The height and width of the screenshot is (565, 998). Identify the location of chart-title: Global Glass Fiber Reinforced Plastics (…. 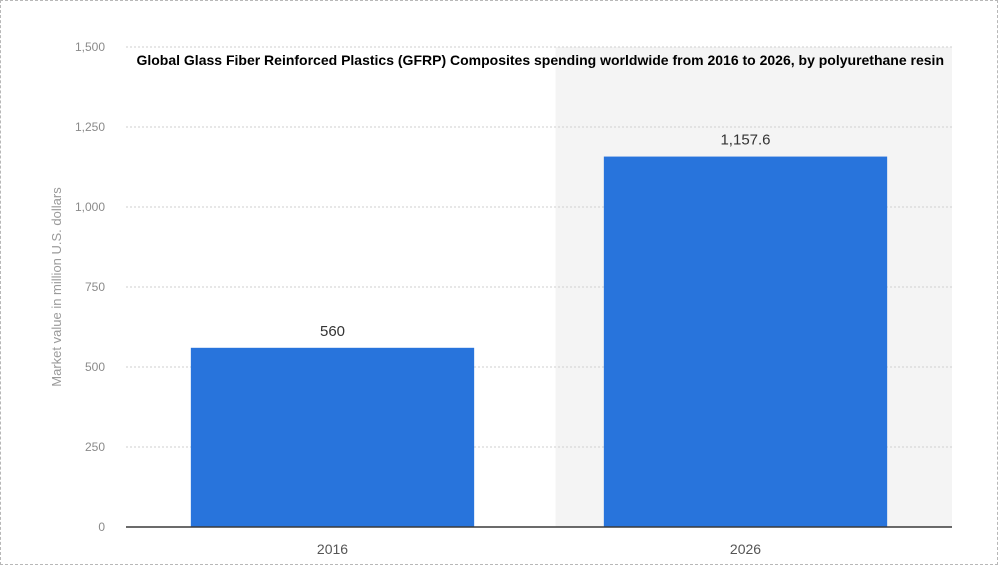
(540, 60).